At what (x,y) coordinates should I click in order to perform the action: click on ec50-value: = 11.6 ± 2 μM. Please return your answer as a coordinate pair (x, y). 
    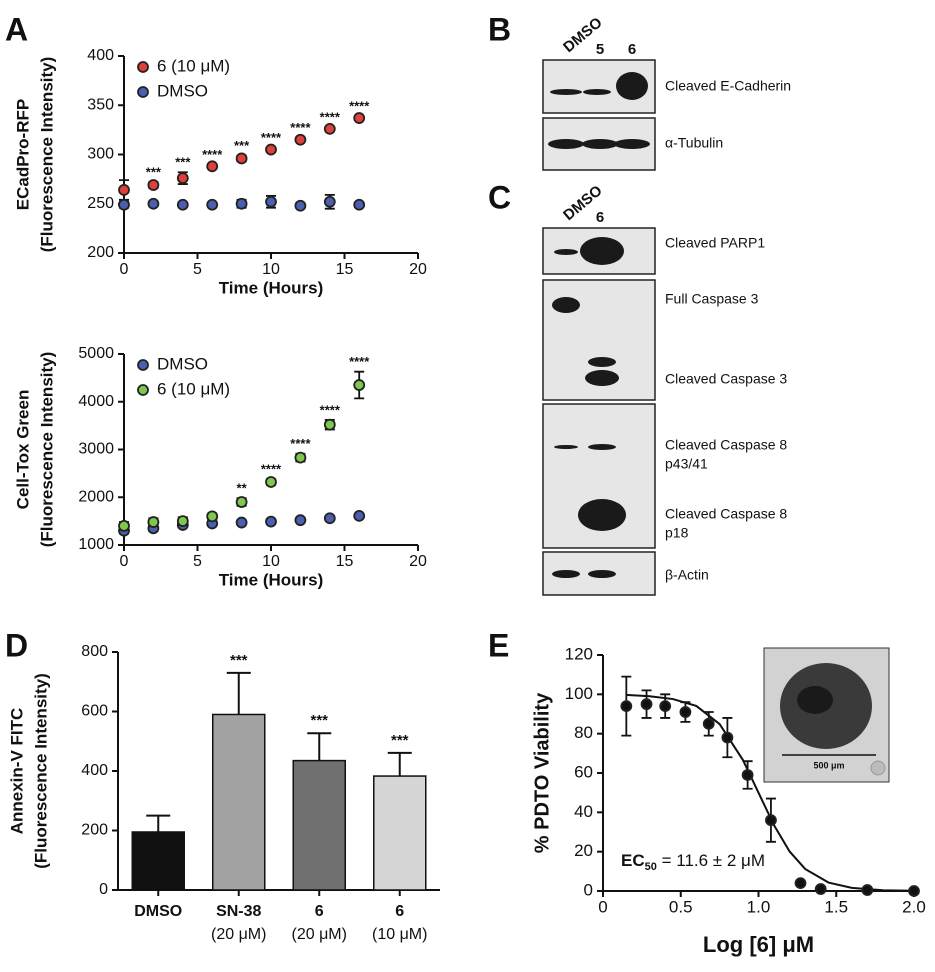
    Looking at the image, I should click on (711, 860).